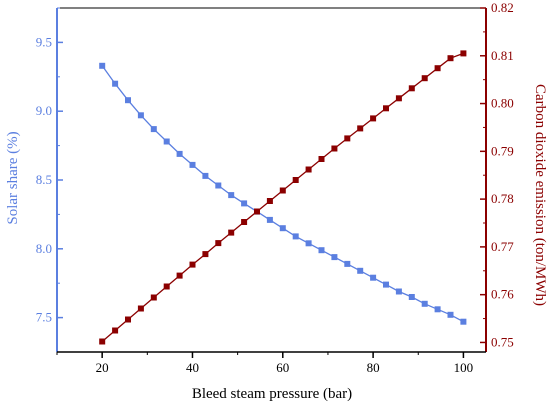 The height and width of the screenshot is (405, 550). I want to click on left-y-axis-title: Solar share (%), so click(13, 177).